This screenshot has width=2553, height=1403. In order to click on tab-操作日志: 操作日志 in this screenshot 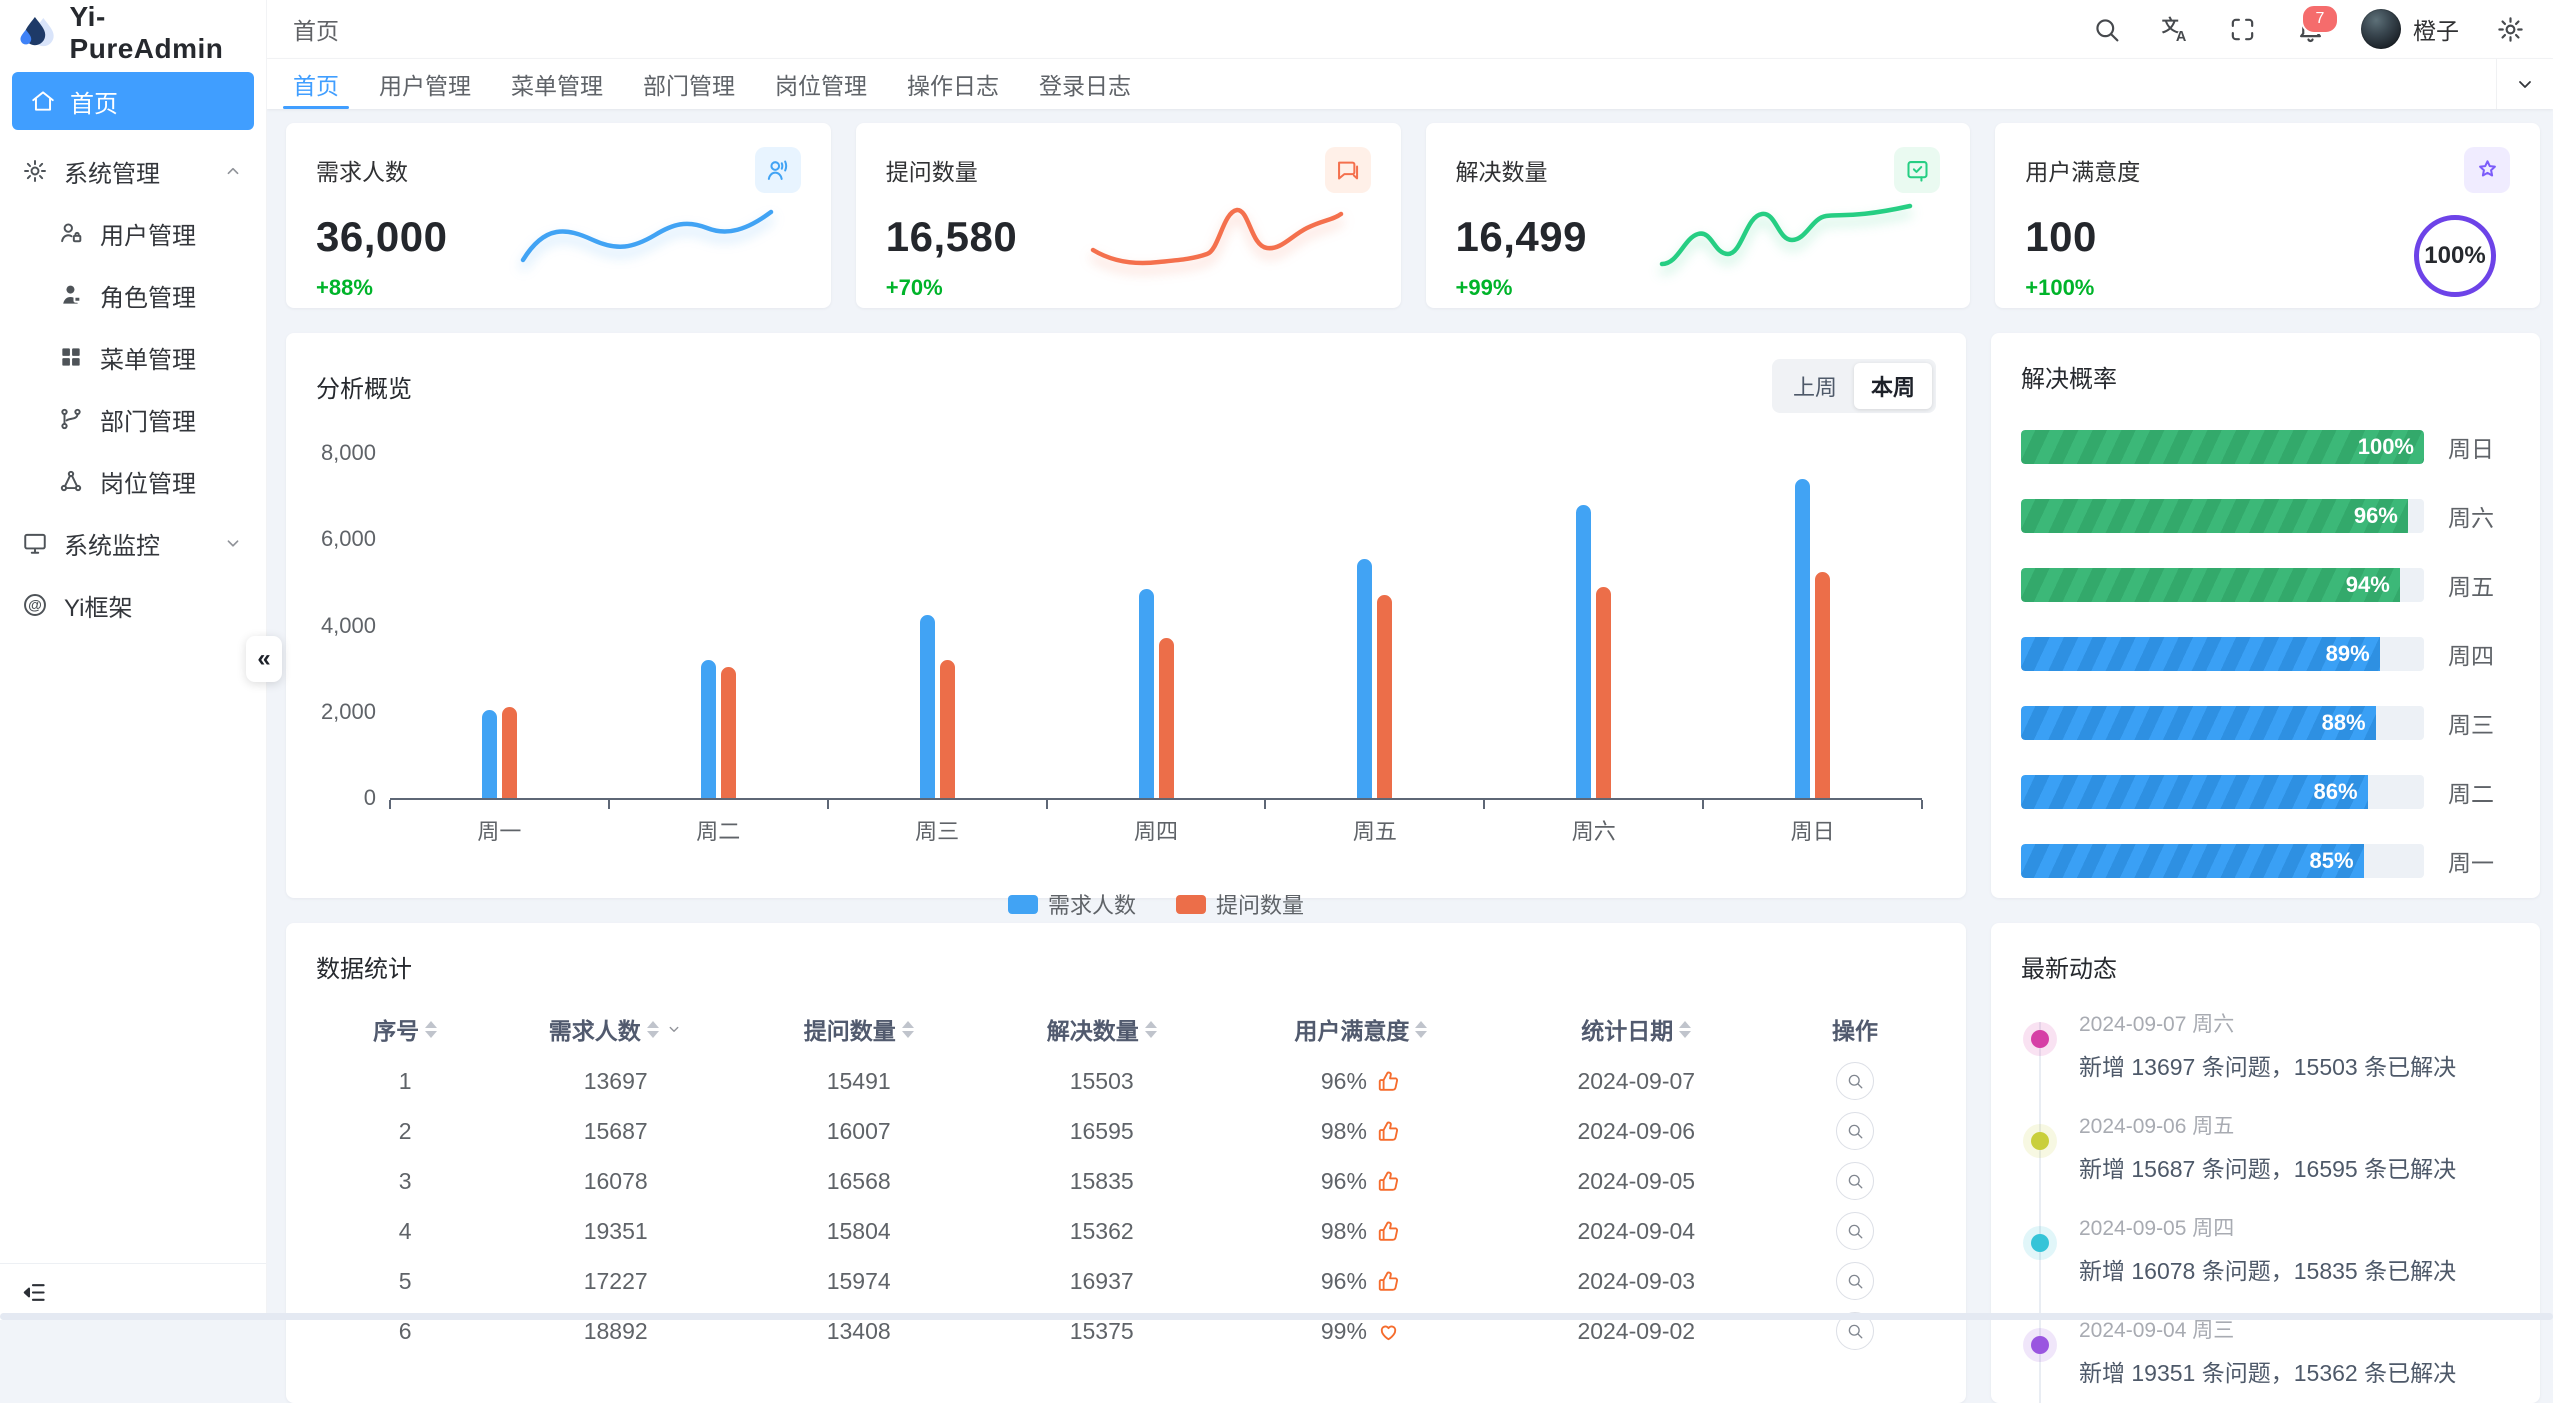, I will do `click(953, 86)`.